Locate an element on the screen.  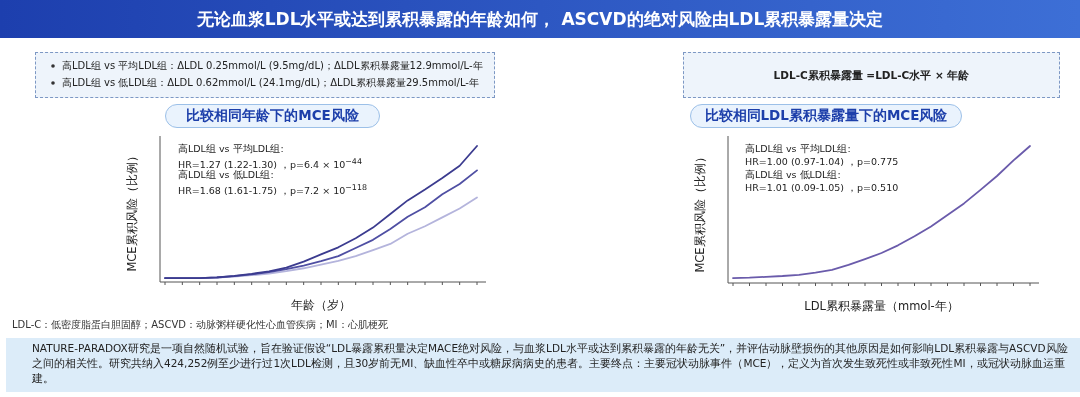
annotation: HR=1.01 (0.09-1.05) ，p=0.510 is located at coordinates (822, 188).